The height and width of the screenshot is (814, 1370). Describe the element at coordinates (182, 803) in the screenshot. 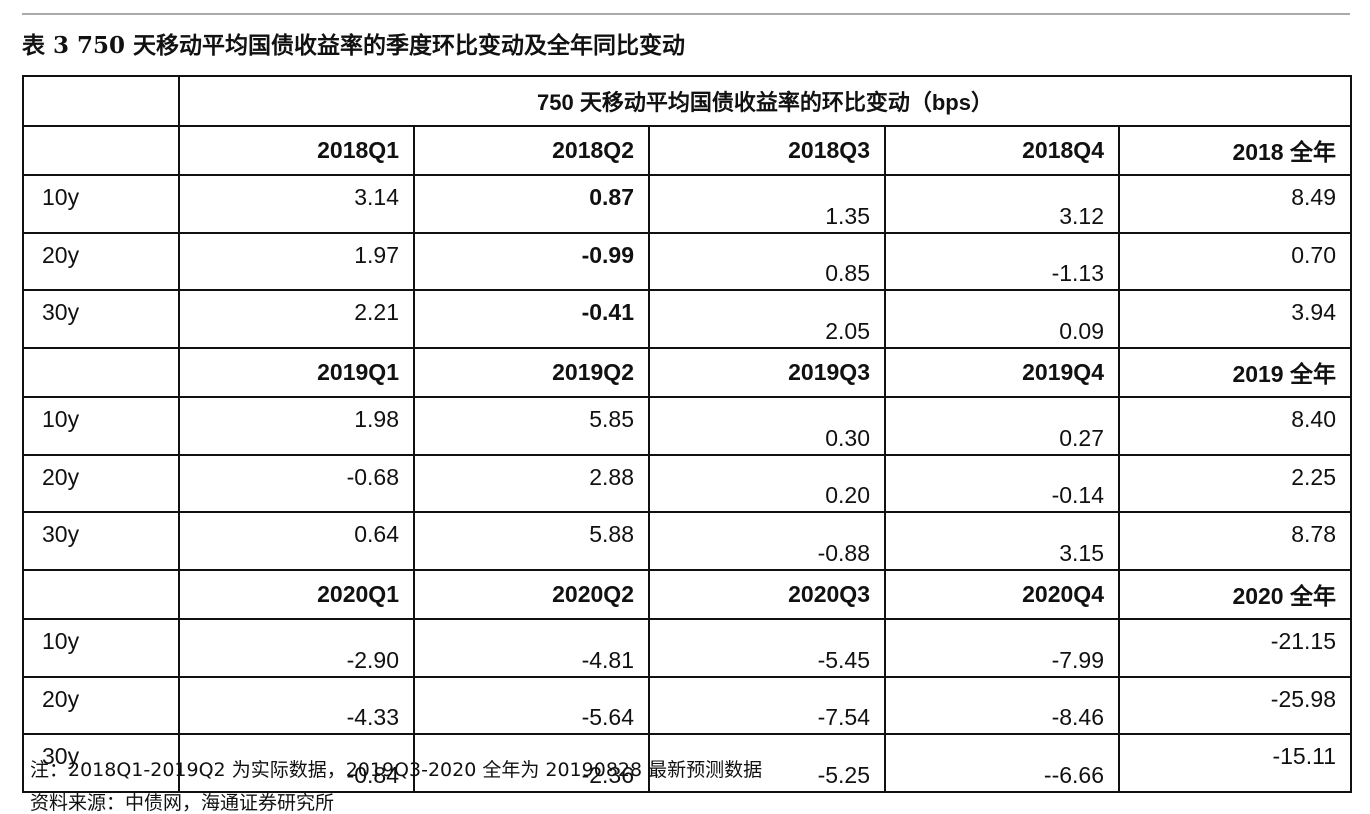

I see `source: 资料来源：中债网，海通证券研究所` at that location.